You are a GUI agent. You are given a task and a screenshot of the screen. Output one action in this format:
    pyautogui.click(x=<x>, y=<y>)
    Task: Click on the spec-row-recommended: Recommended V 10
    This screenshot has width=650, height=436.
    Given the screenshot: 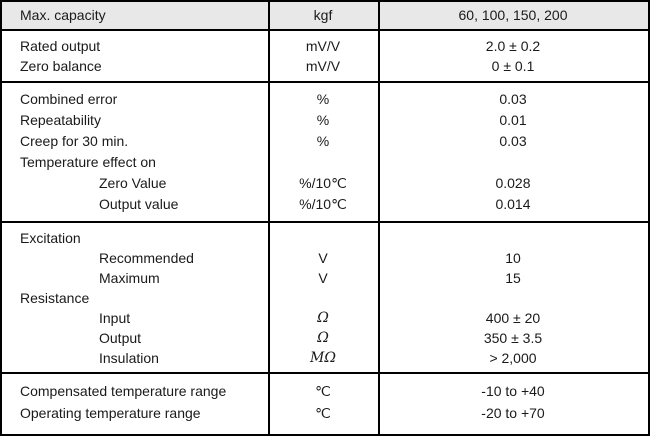 What is the action you would take?
    pyautogui.click(x=325, y=258)
    